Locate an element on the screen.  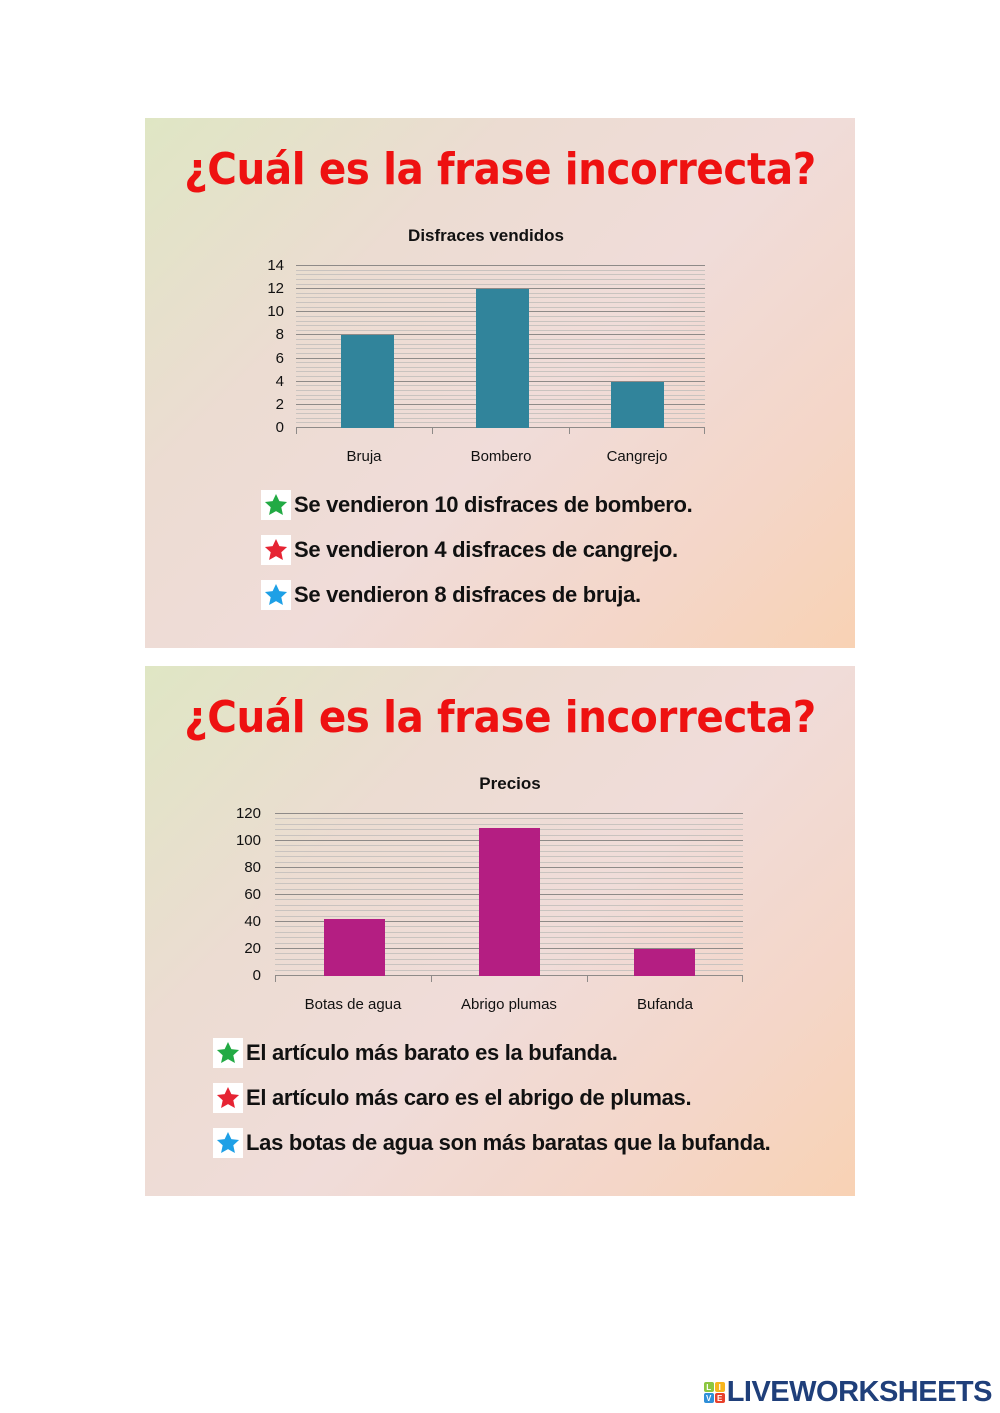
logo-letter: L is located at coordinates (708, 1387).